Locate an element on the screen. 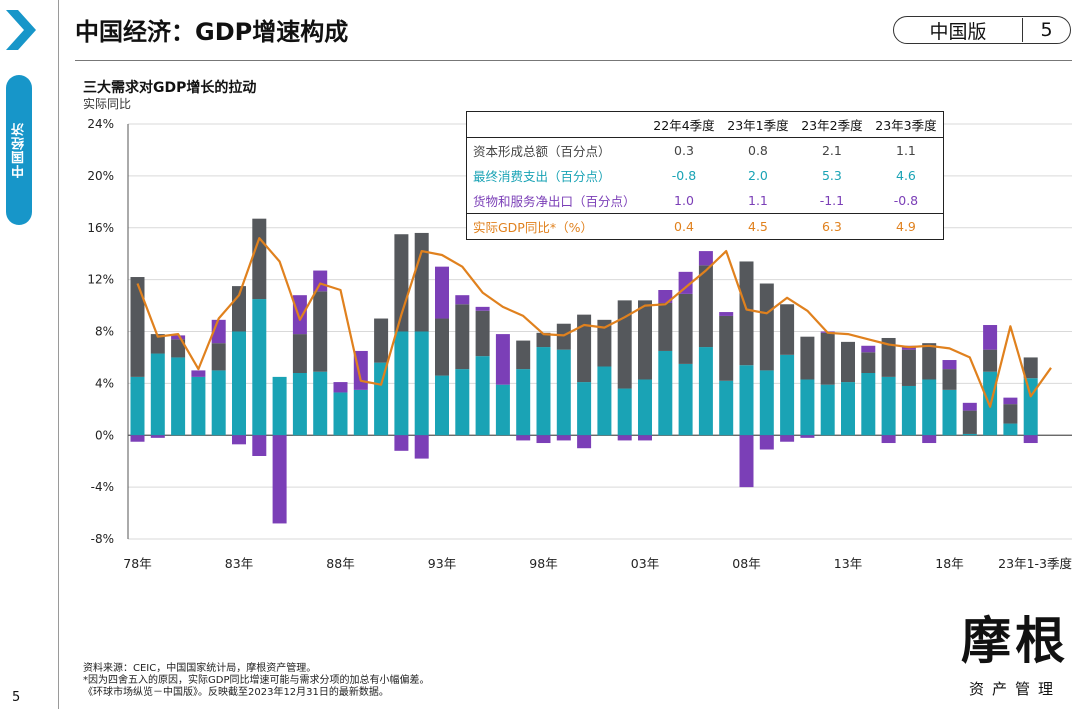 The width and height of the screenshot is (1080, 709). cell-value: -1.1 is located at coordinates (832, 200).